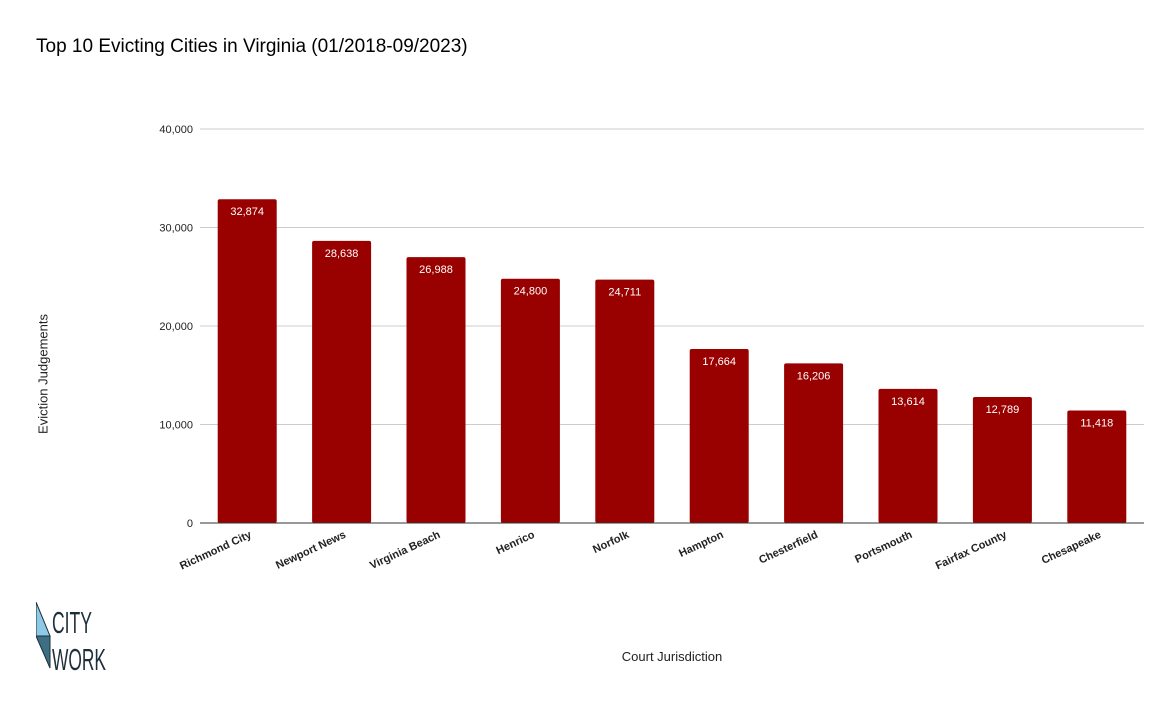 This screenshot has height=706, width=1158. Describe the element at coordinates (43, 619) in the screenshot. I see `logo-shape-top` at that location.